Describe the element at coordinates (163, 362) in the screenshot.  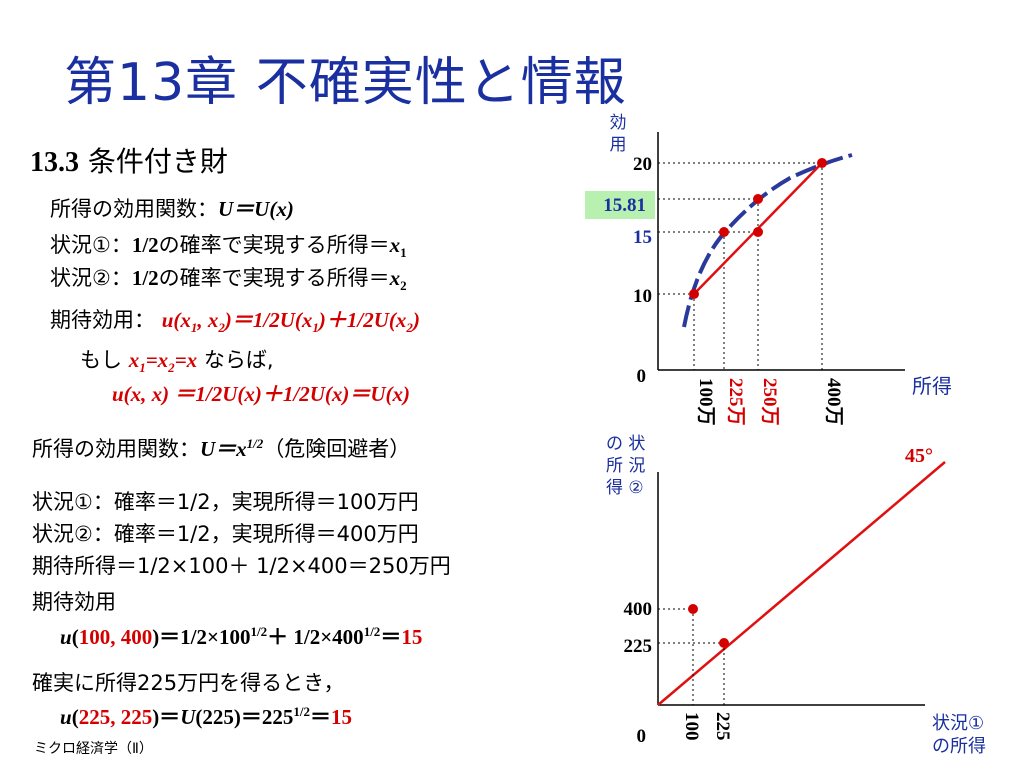
I see `equal-condition-expr: x1=x2=x` at that location.